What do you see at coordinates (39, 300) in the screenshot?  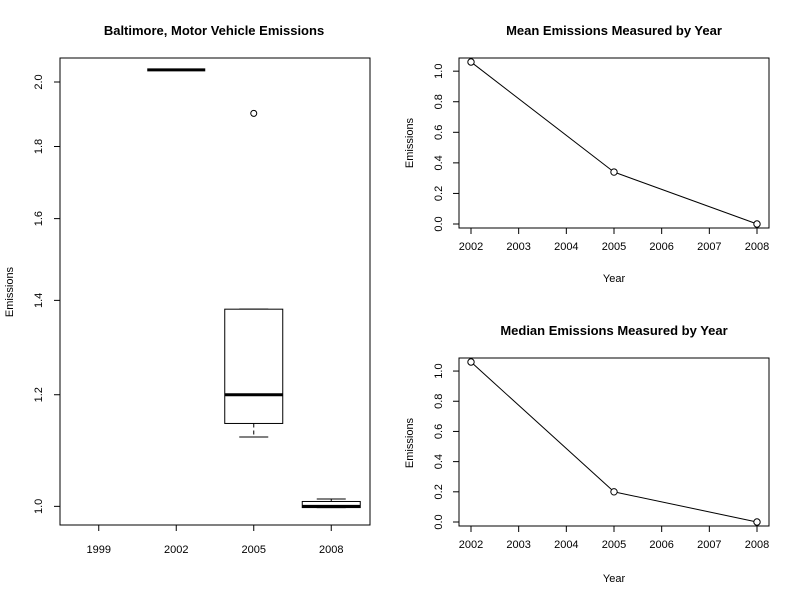 I see `boxplot-y-tick-label: 1.4` at bounding box center [39, 300].